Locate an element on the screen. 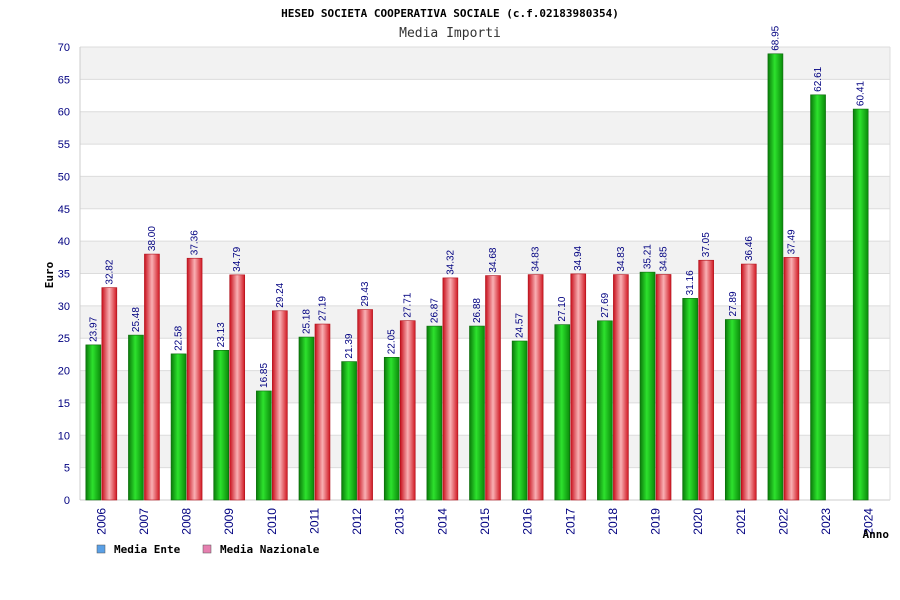 The image size is (900, 600). y-tick-label: 50 is located at coordinates (64, 177).